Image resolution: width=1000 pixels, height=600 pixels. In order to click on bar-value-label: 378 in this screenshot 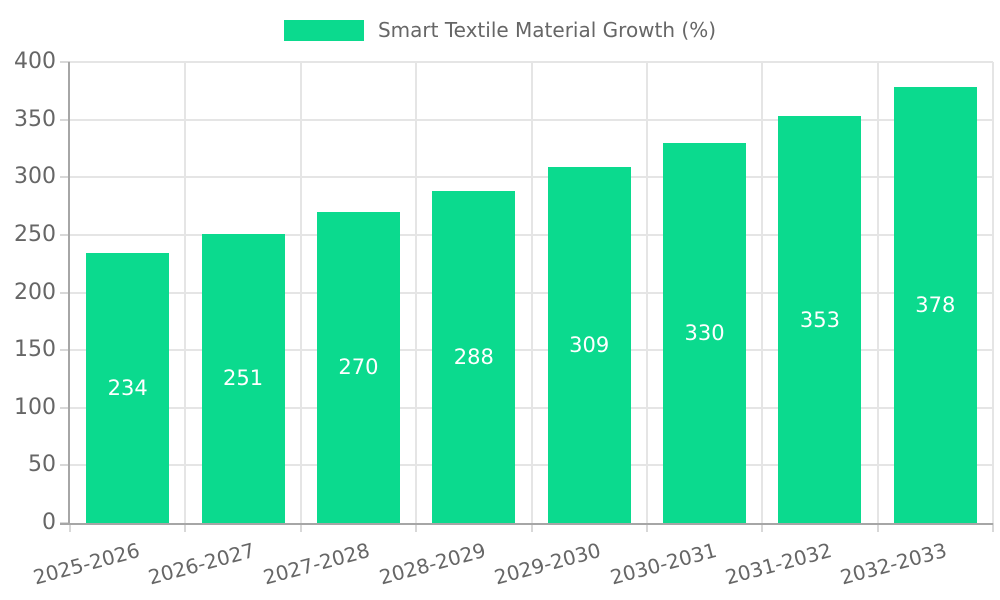, I will do `click(935, 305)`.